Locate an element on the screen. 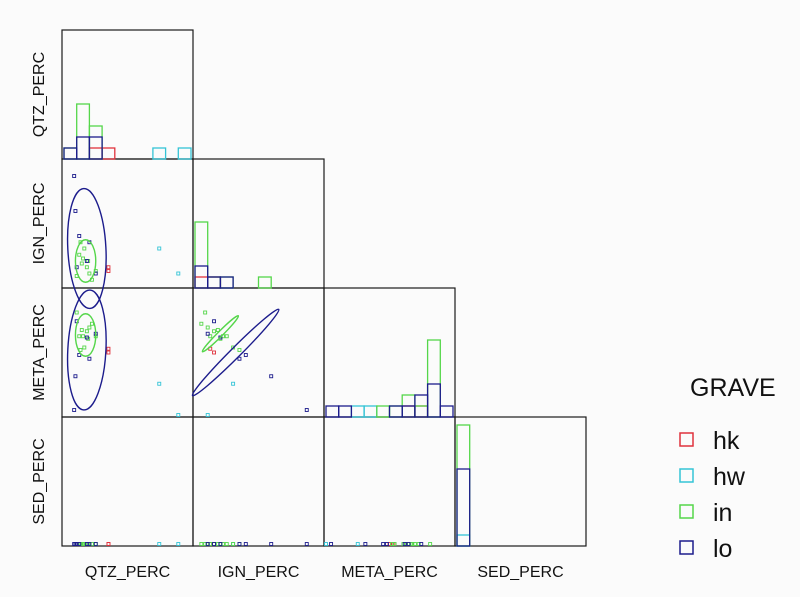 The image size is (800, 597). x-axis-label-ign_perc: IGN_PERC is located at coordinates (259, 572).